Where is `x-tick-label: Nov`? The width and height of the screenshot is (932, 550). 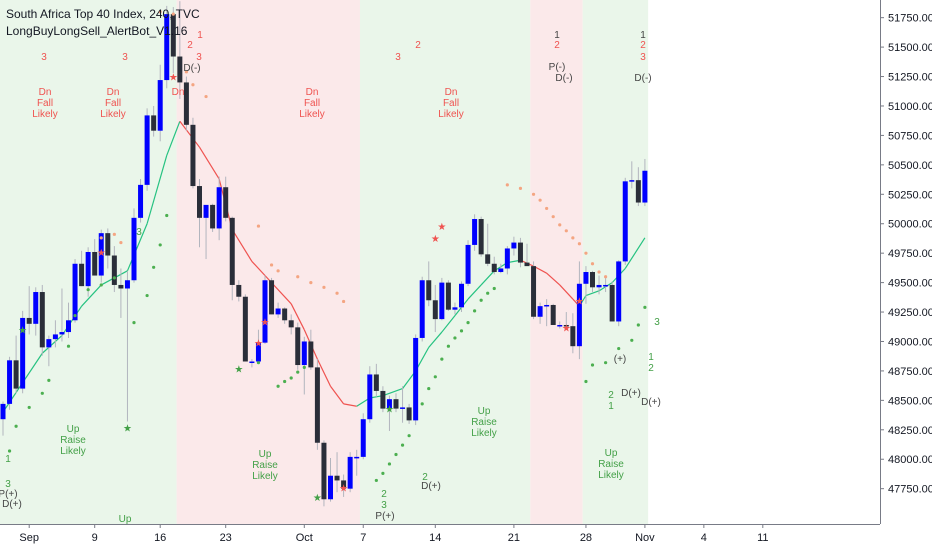
x-tick-label: Nov is located at coordinates (645, 538).